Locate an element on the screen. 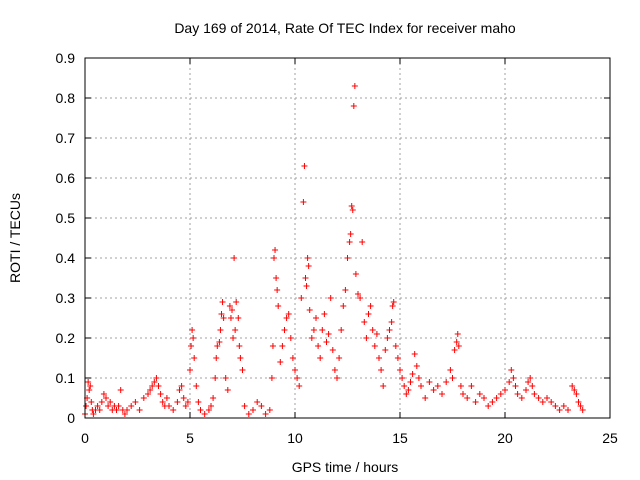  y-tick-label: 0.9 is located at coordinates (66, 58).